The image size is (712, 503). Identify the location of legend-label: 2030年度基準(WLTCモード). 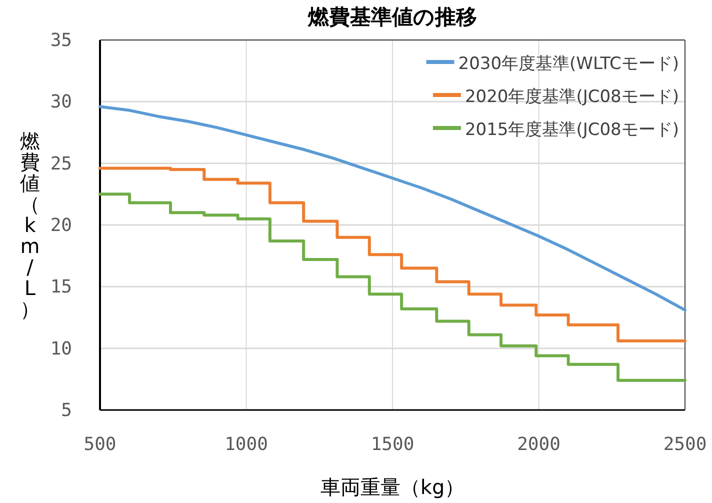
(568, 64).